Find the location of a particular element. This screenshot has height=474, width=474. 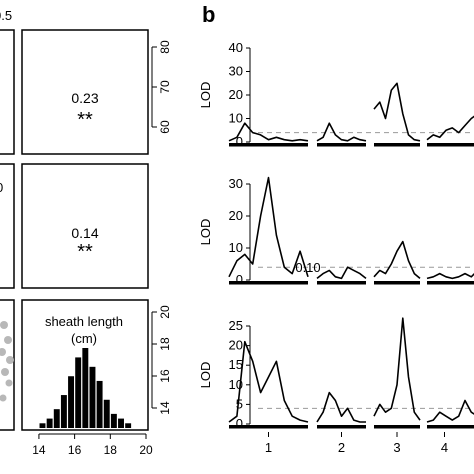

corr-panel-mid: 0.14 ** is located at coordinates (85, 226).